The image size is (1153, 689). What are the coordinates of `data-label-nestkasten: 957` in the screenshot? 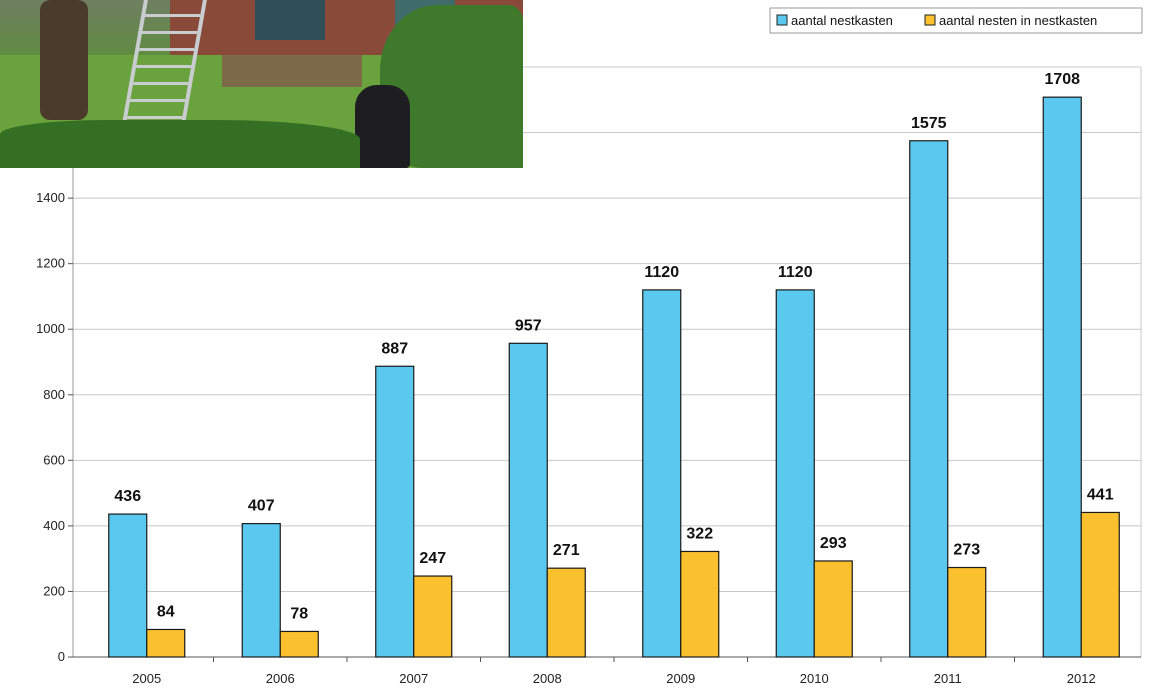 It's located at (528, 325).